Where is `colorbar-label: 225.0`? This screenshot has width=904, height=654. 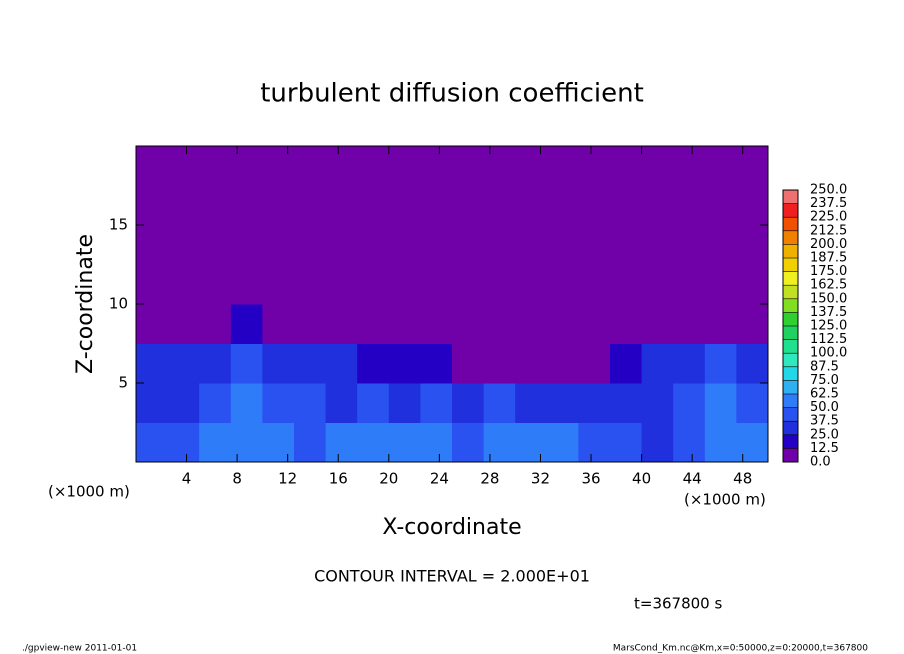
colorbar-label: 225.0 is located at coordinates (828, 217).